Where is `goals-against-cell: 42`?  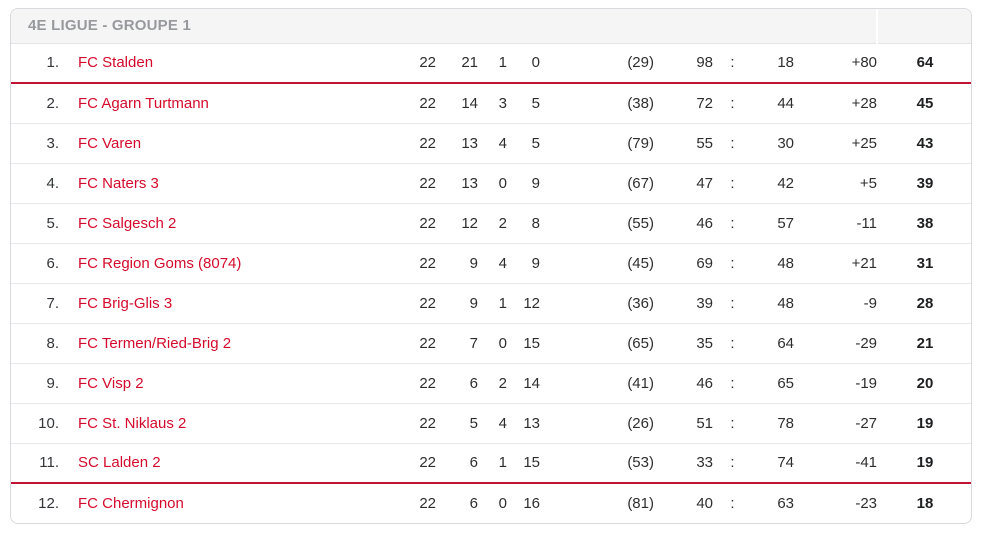
goals-against-cell: 42 is located at coordinates (773, 183).